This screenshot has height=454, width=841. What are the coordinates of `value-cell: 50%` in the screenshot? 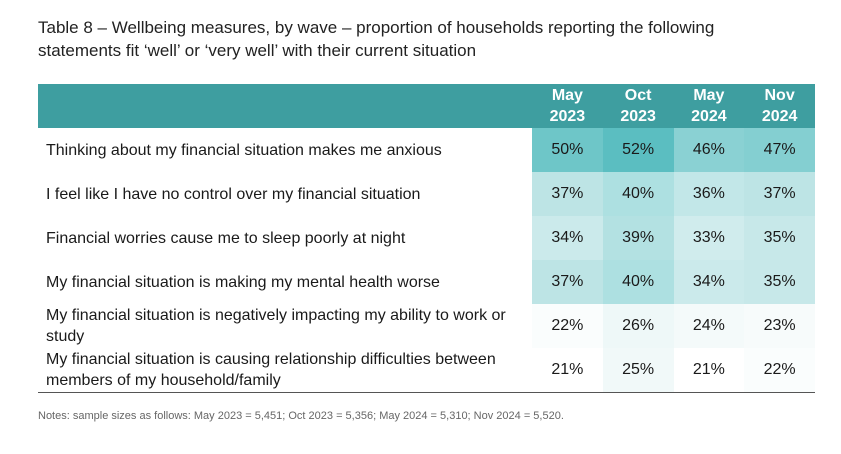 It's located at (567, 150).